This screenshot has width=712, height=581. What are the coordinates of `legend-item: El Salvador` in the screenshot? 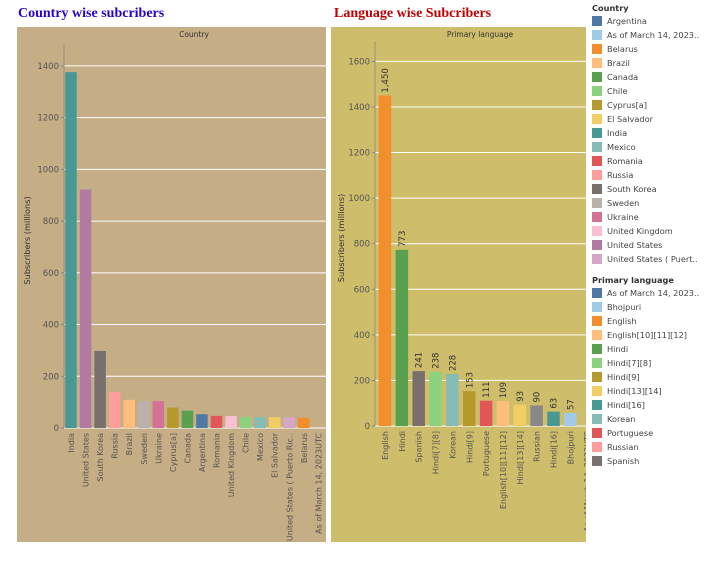 It's located at (651, 119).